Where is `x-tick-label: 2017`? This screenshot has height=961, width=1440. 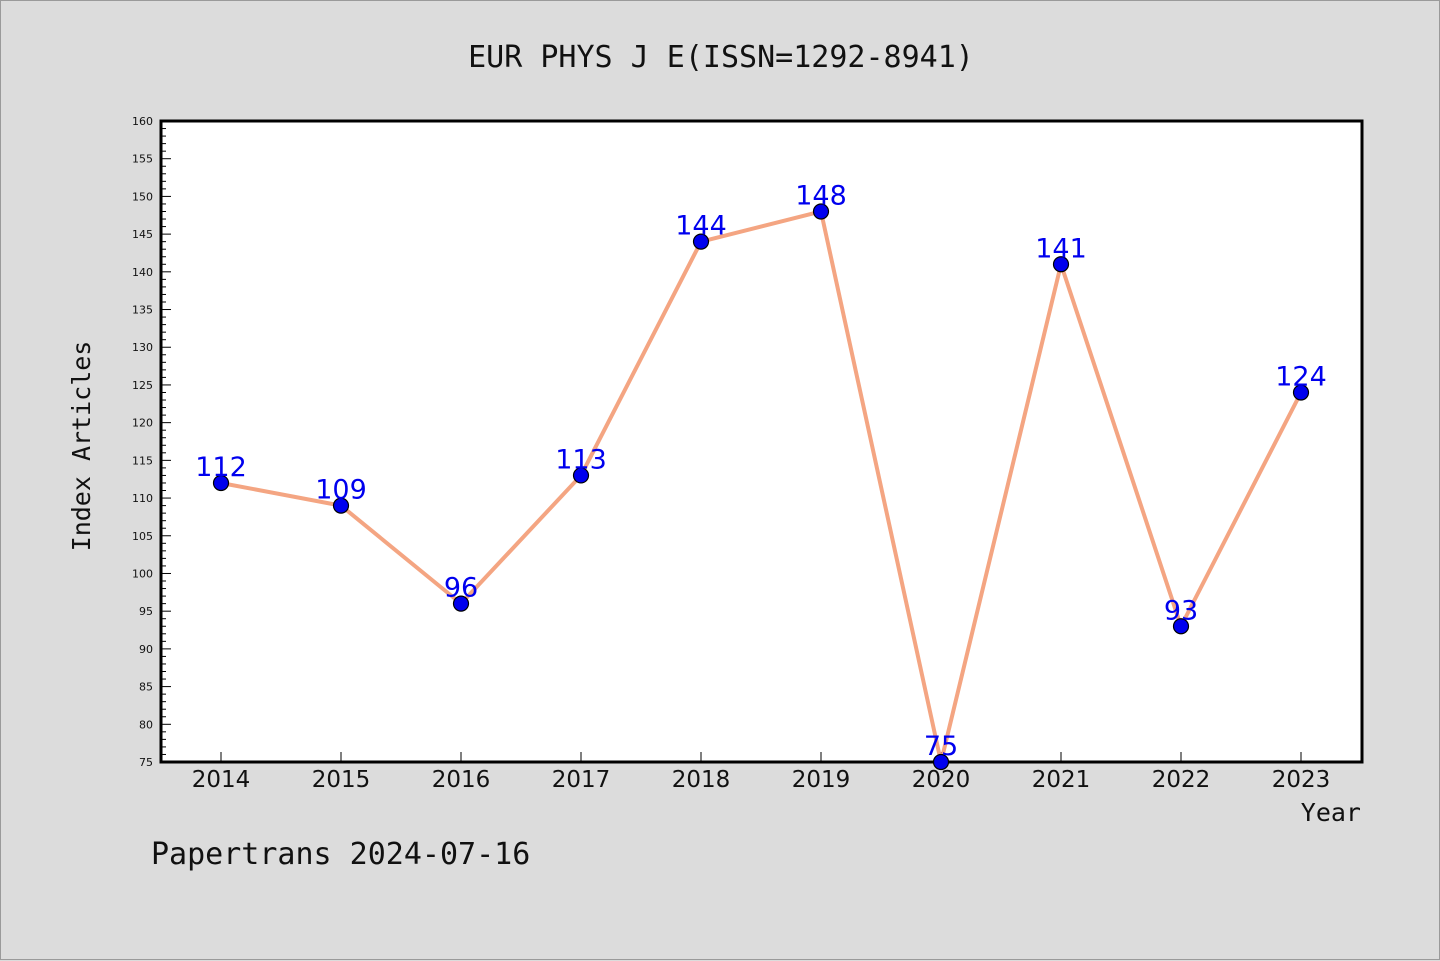 x-tick-label: 2017 is located at coordinates (581, 780).